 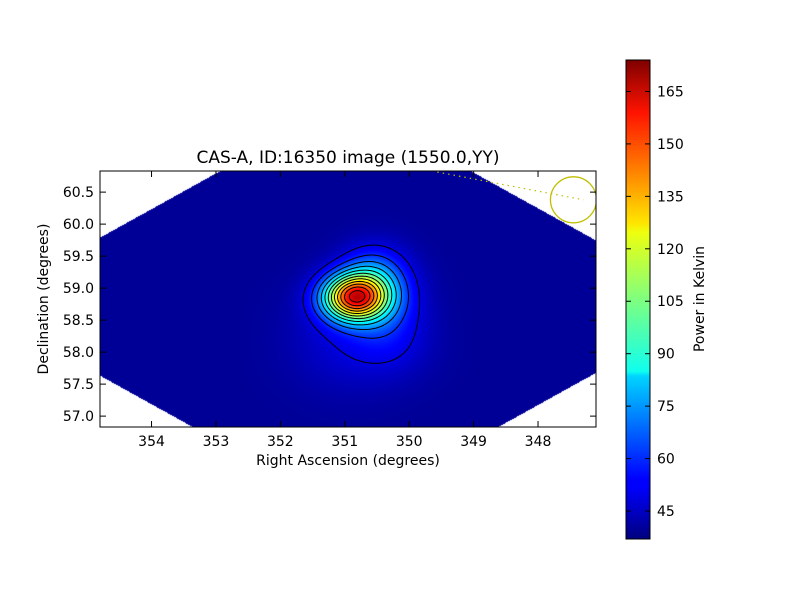 I want to click on y-tick-label: 59.0, so click(x=78, y=289).